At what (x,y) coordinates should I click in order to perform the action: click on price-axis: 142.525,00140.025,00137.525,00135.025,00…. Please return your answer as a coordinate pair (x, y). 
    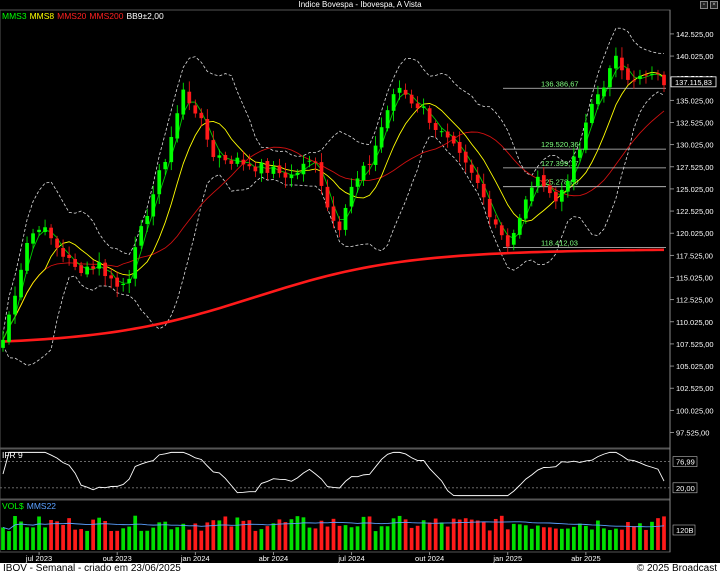
    Looking at the image, I should click on (693, 233).